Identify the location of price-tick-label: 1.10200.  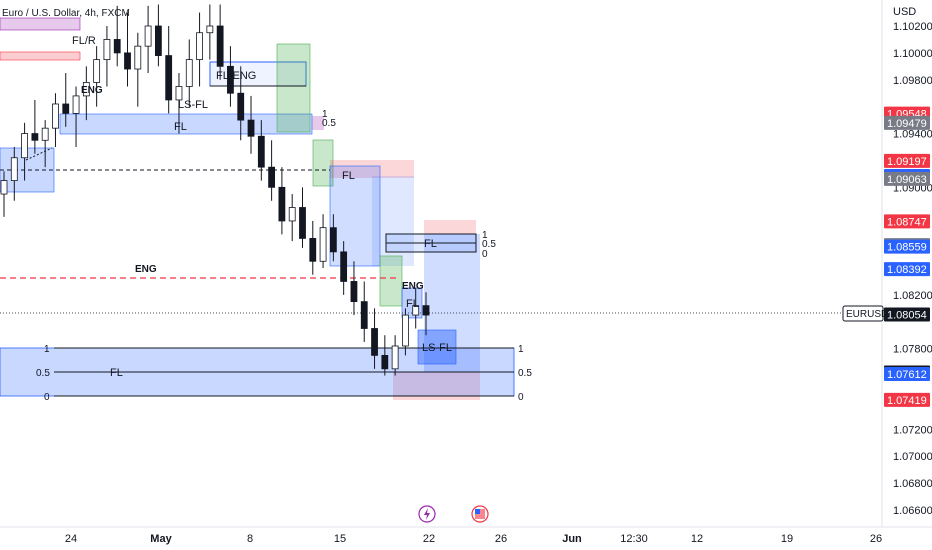
(912, 27).